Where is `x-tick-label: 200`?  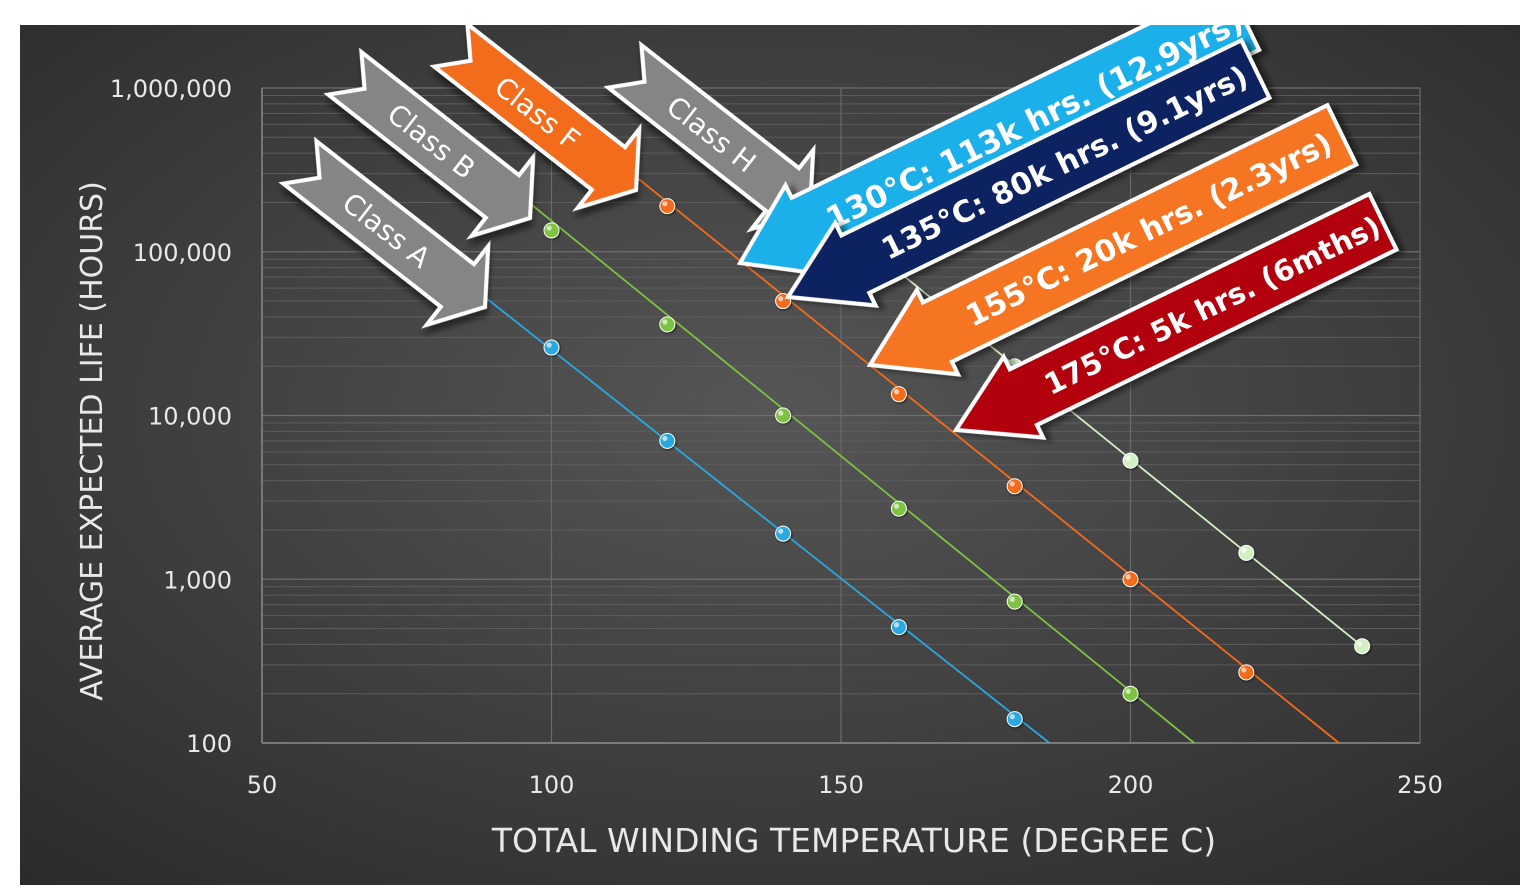
x-tick-label: 200 is located at coordinates (1131, 785).